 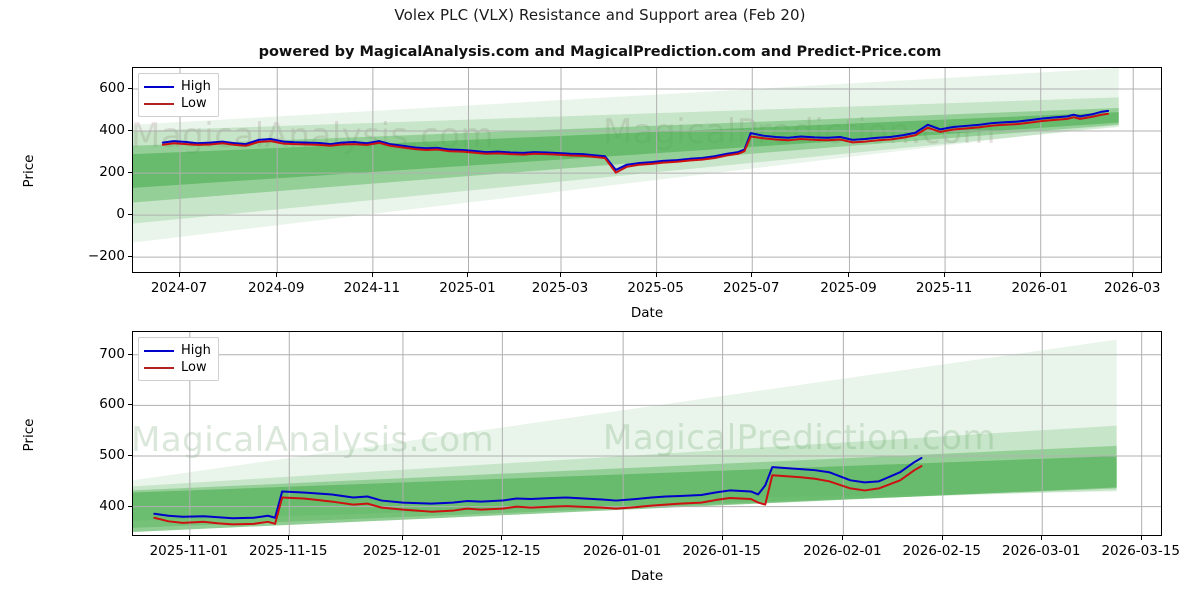 I want to click on top-chart-legend: High Low, so click(x=178, y=95).